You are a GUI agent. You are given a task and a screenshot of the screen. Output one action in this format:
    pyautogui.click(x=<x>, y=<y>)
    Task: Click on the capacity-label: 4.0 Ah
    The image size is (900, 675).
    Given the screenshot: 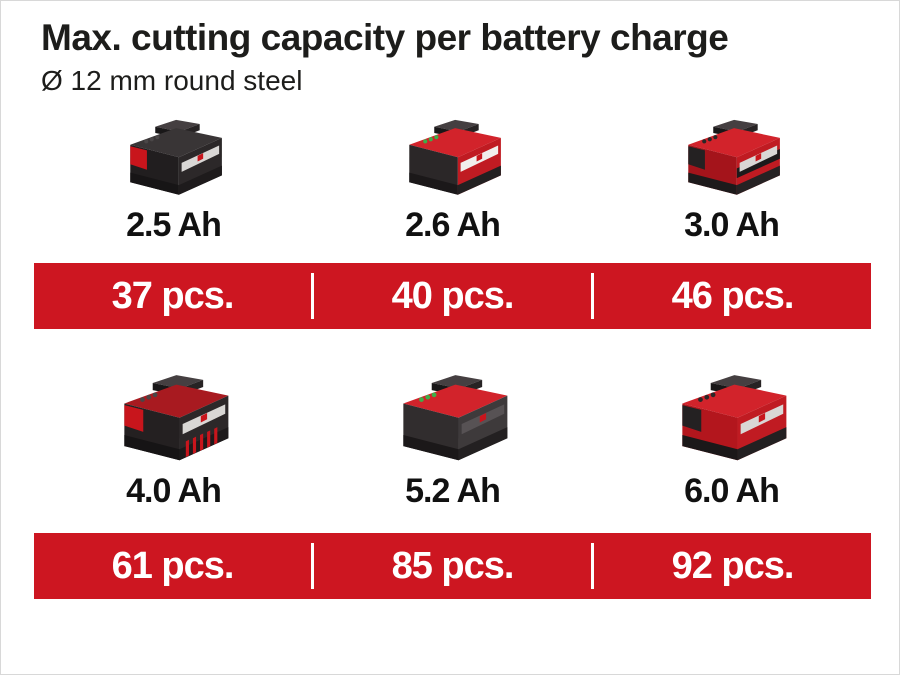 What is the action you would take?
    pyautogui.click(x=174, y=490)
    